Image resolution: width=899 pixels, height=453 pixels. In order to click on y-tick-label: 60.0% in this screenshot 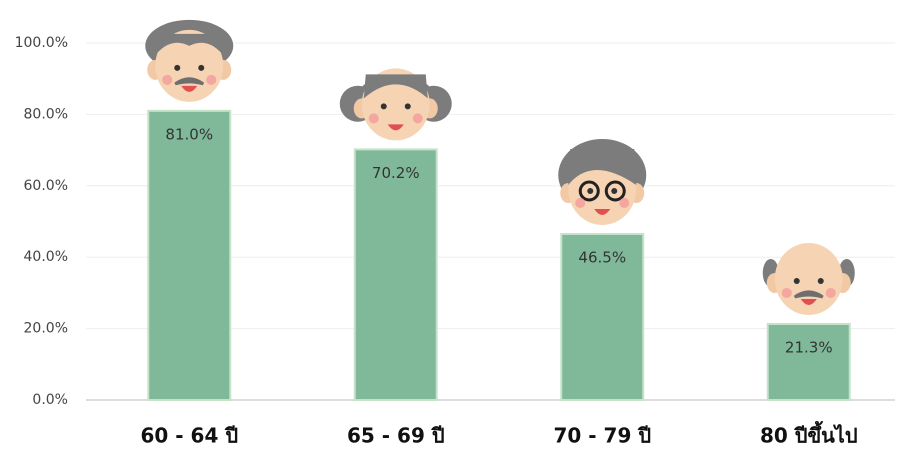, I will do `click(46, 186)`.